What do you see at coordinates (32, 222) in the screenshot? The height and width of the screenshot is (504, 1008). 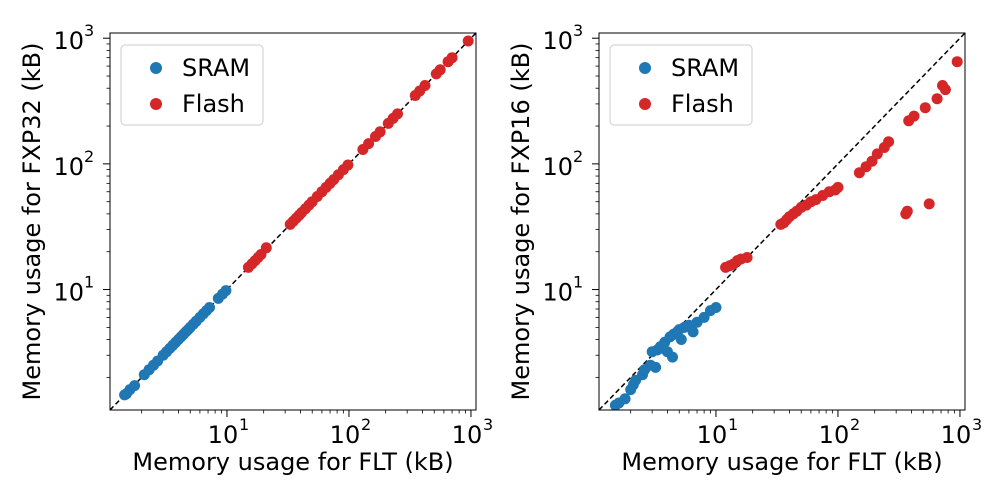 I see `y-axis-label: Memory usage for FXP32 (kB)` at bounding box center [32, 222].